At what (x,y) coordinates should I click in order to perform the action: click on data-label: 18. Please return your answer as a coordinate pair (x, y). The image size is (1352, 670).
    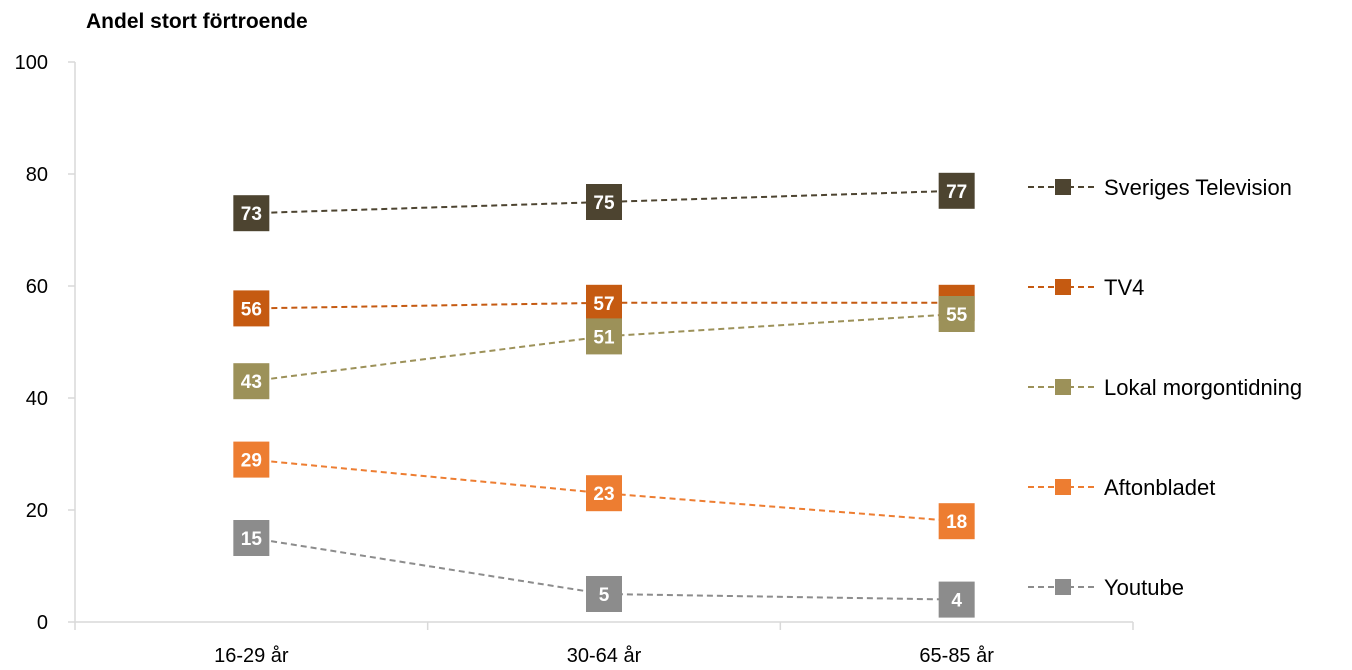
    Looking at the image, I should click on (956, 522).